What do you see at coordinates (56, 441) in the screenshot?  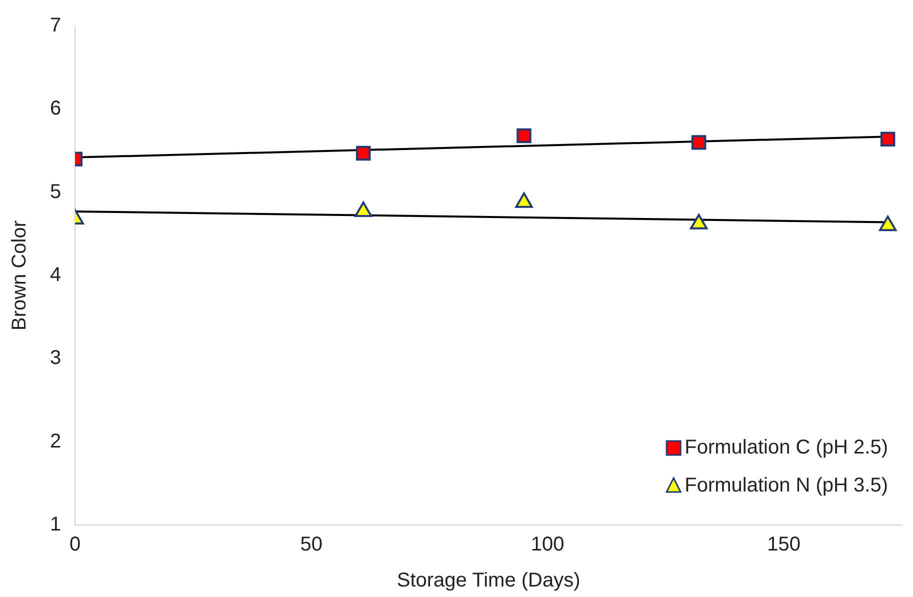 I see `y-tick-label: 2` at bounding box center [56, 441].